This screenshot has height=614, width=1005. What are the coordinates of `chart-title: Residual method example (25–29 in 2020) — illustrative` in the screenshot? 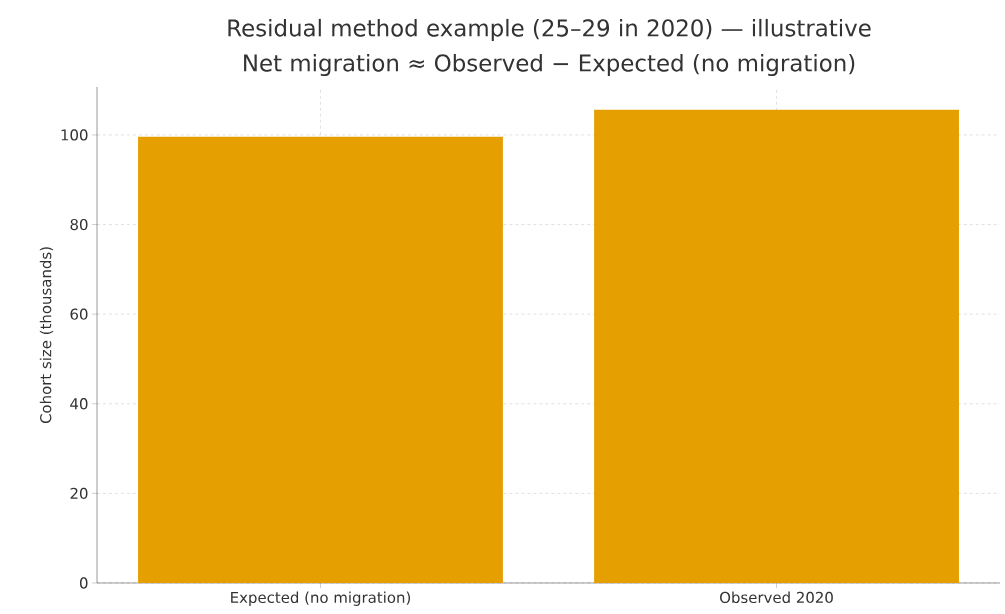 It's located at (549, 30).